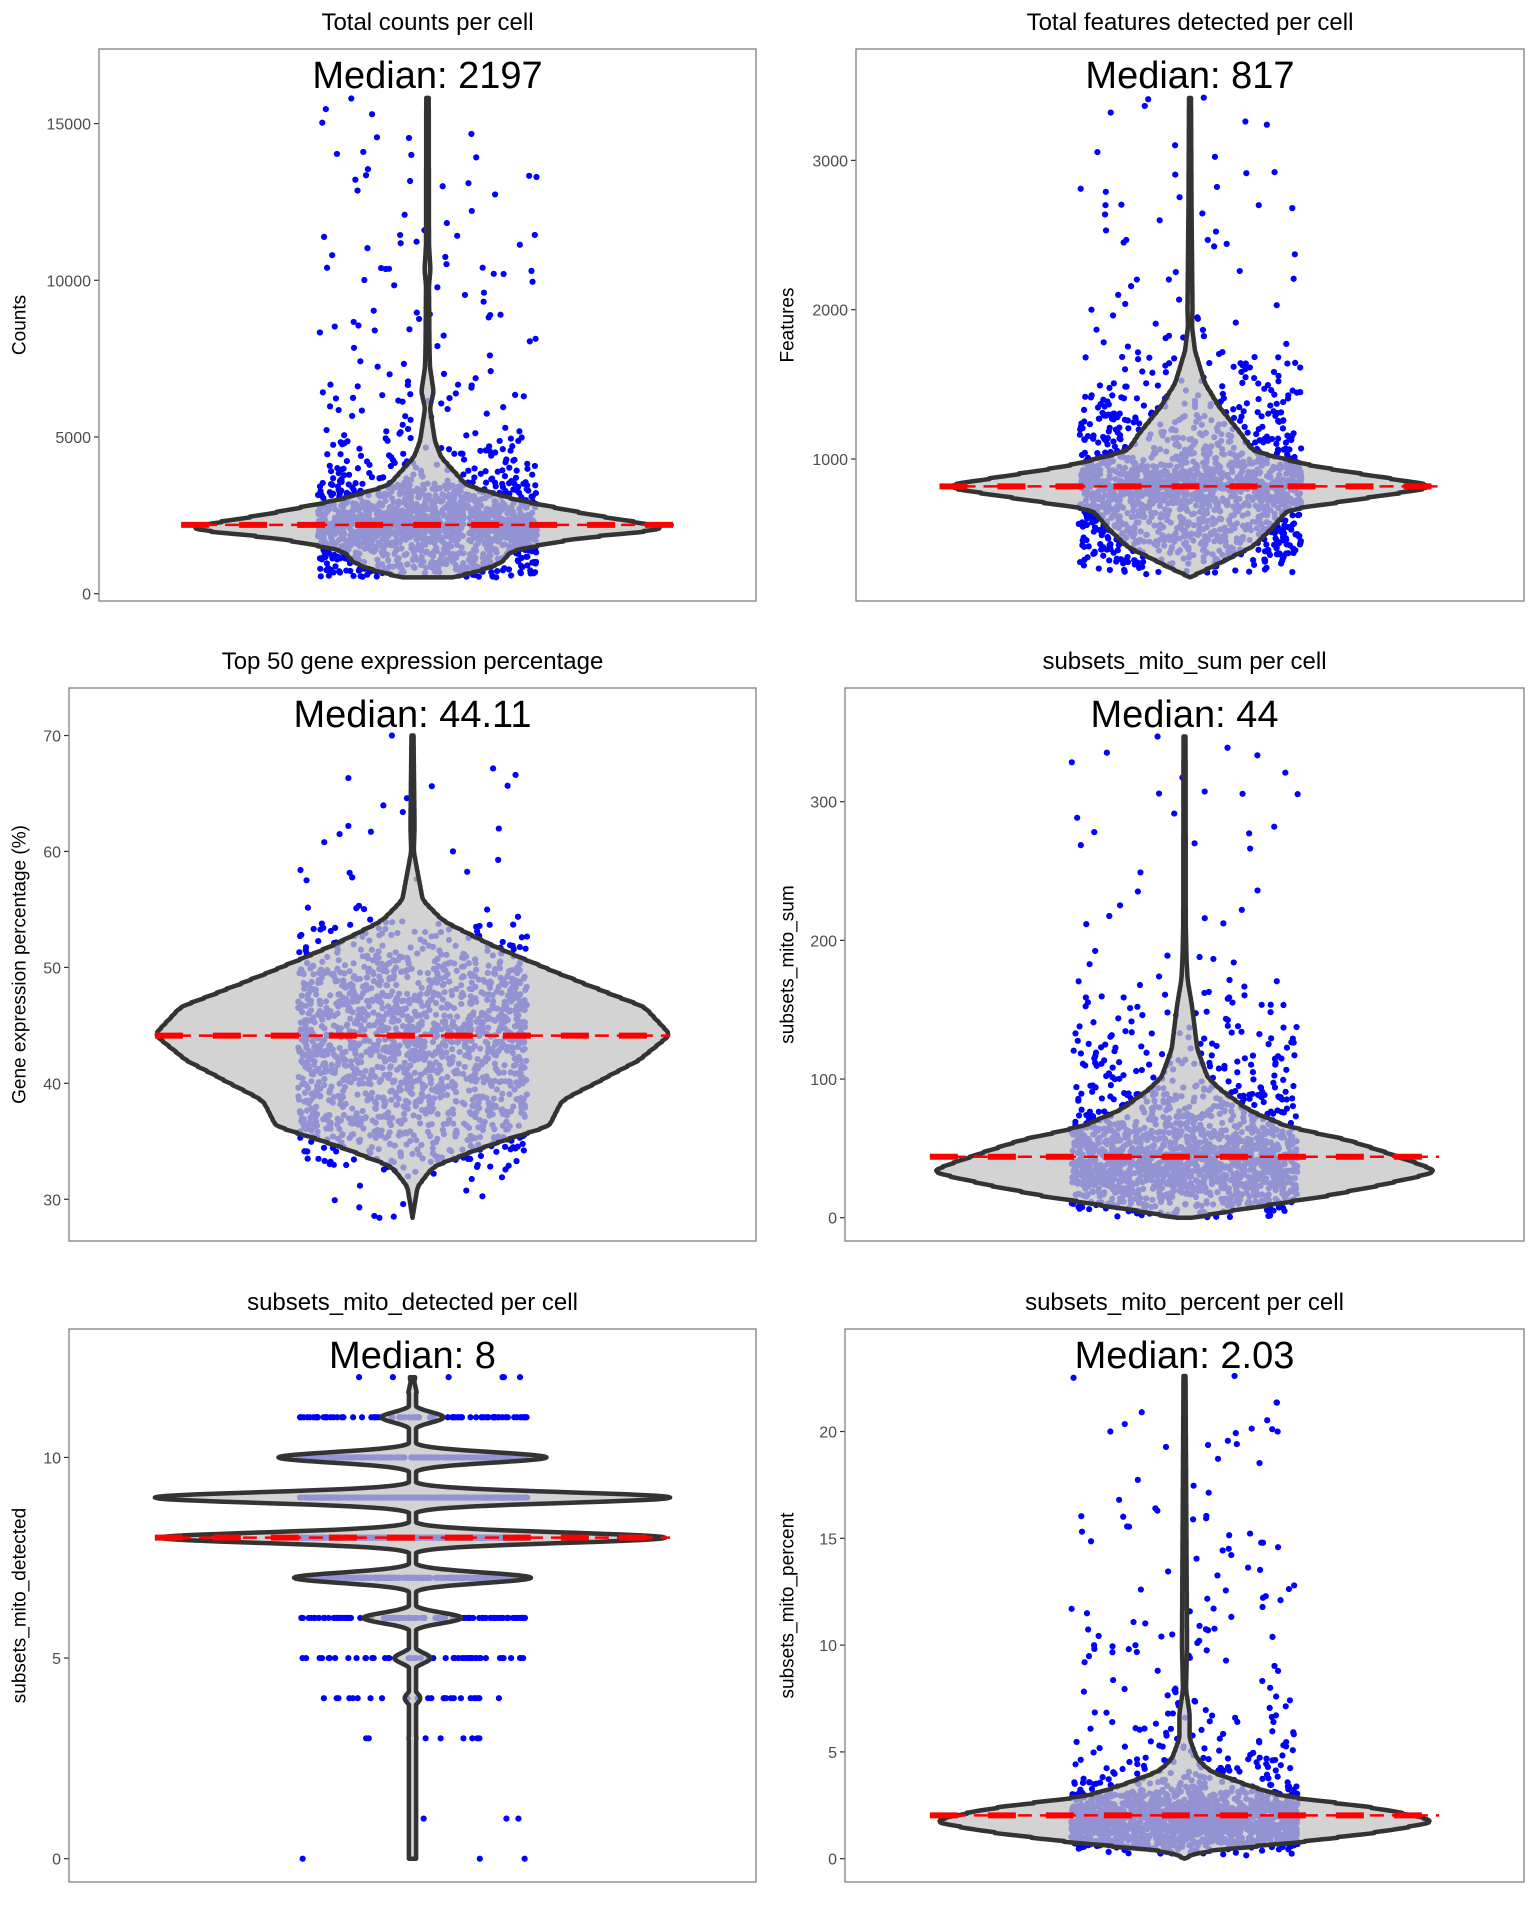 Image resolution: width=1536 pixels, height=1920 pixels. Describe the element at coordinates (1189, 76) in the screenshot. I see `median-label: Median: 817` at that location.